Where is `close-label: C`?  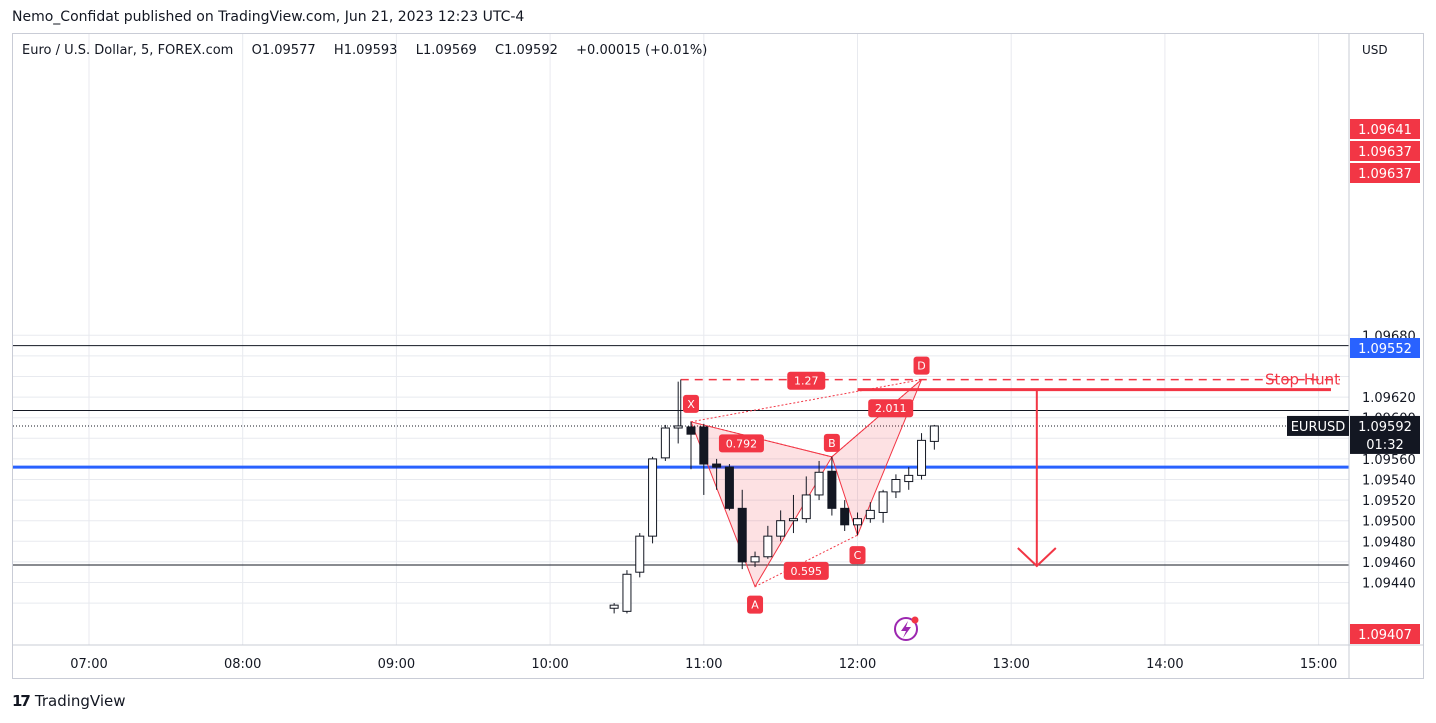 close-label: C is located at coordinates (500, 50).